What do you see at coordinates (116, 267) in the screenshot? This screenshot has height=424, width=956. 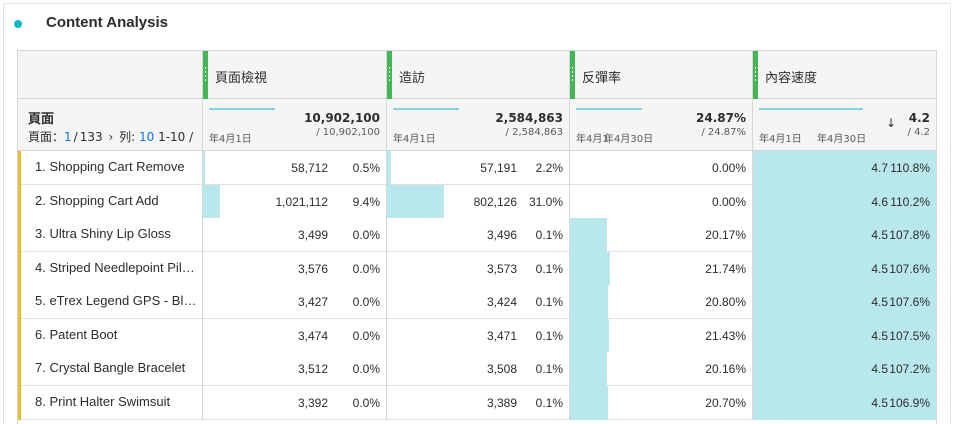 I see `row-item-name: 4. Striped Needlepoint Pillow` at bounding box center [116, 267].